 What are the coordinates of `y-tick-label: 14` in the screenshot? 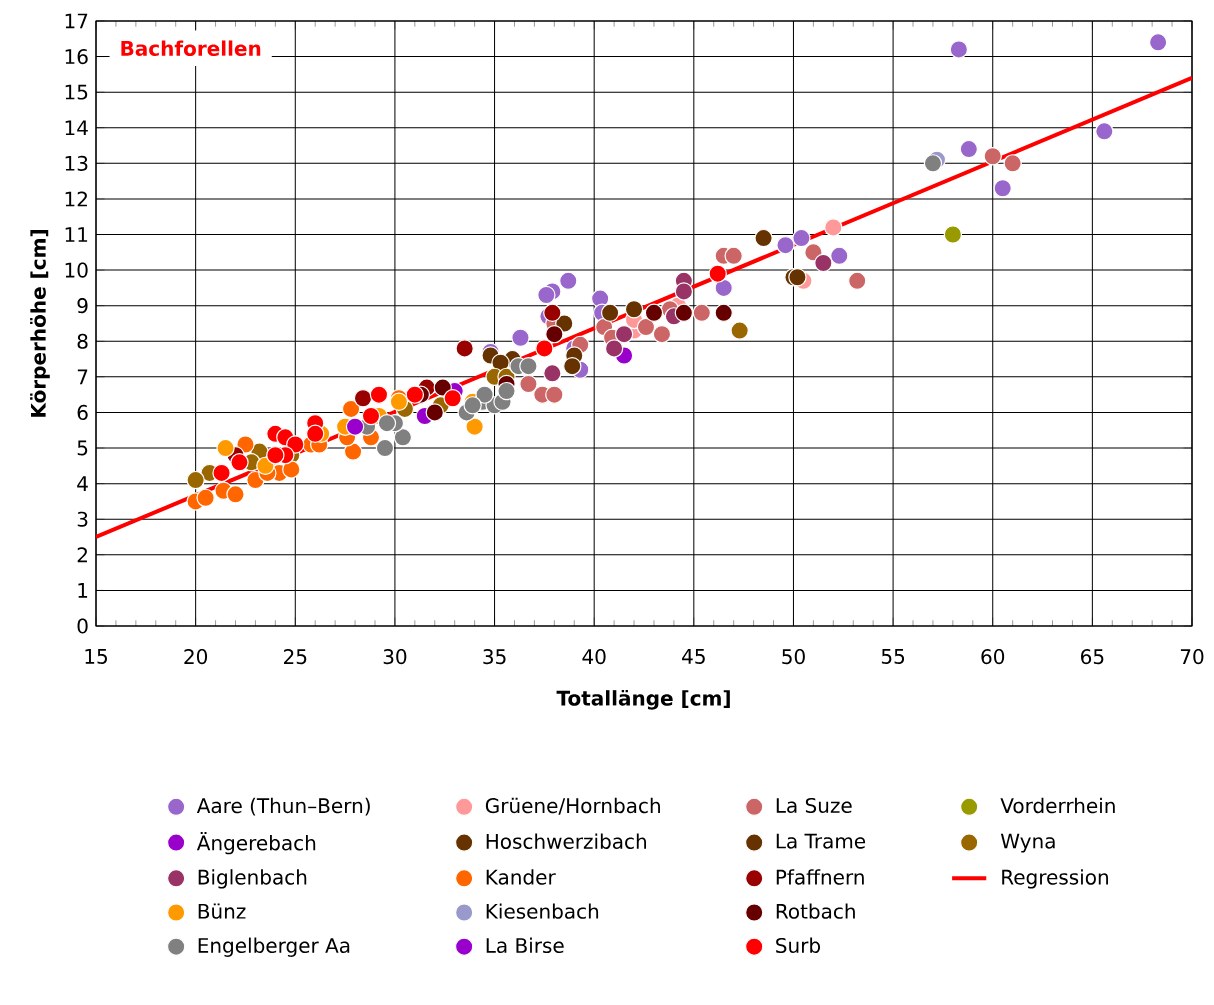 It's located at (76, 128).